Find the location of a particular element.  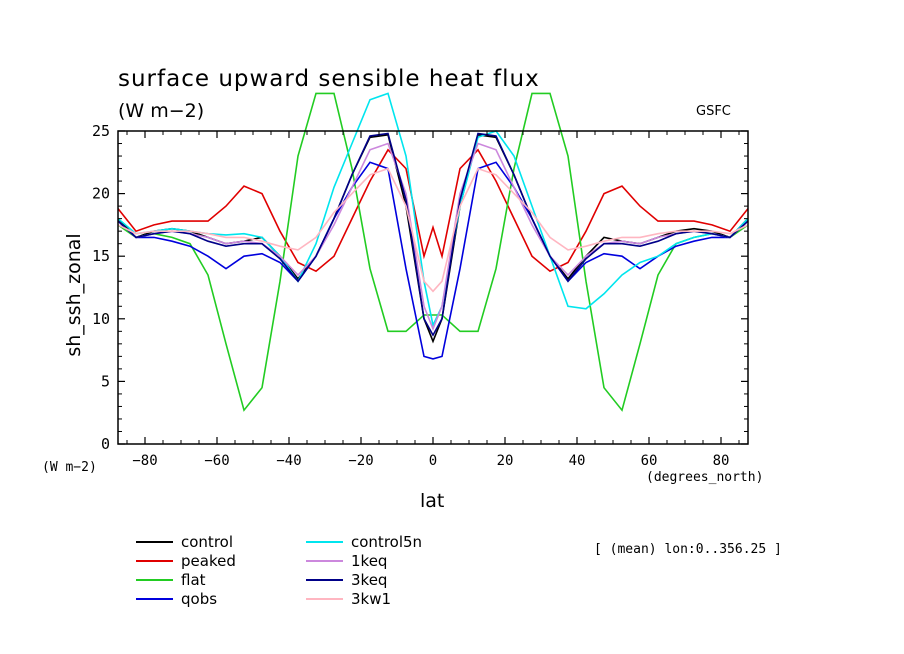

series-line-peaked is located at coordinates (433, 210).